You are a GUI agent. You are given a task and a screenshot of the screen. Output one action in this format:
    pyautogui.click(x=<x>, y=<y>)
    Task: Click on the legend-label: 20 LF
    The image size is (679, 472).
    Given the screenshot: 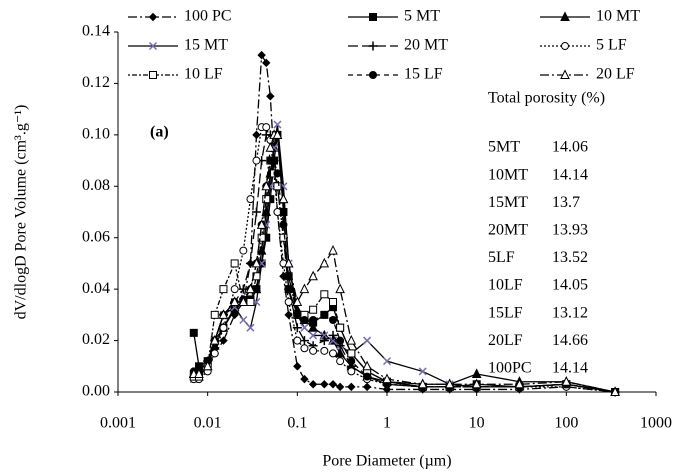 What is the action you would take?
    pyautogui.click(x=615, y=74)
    